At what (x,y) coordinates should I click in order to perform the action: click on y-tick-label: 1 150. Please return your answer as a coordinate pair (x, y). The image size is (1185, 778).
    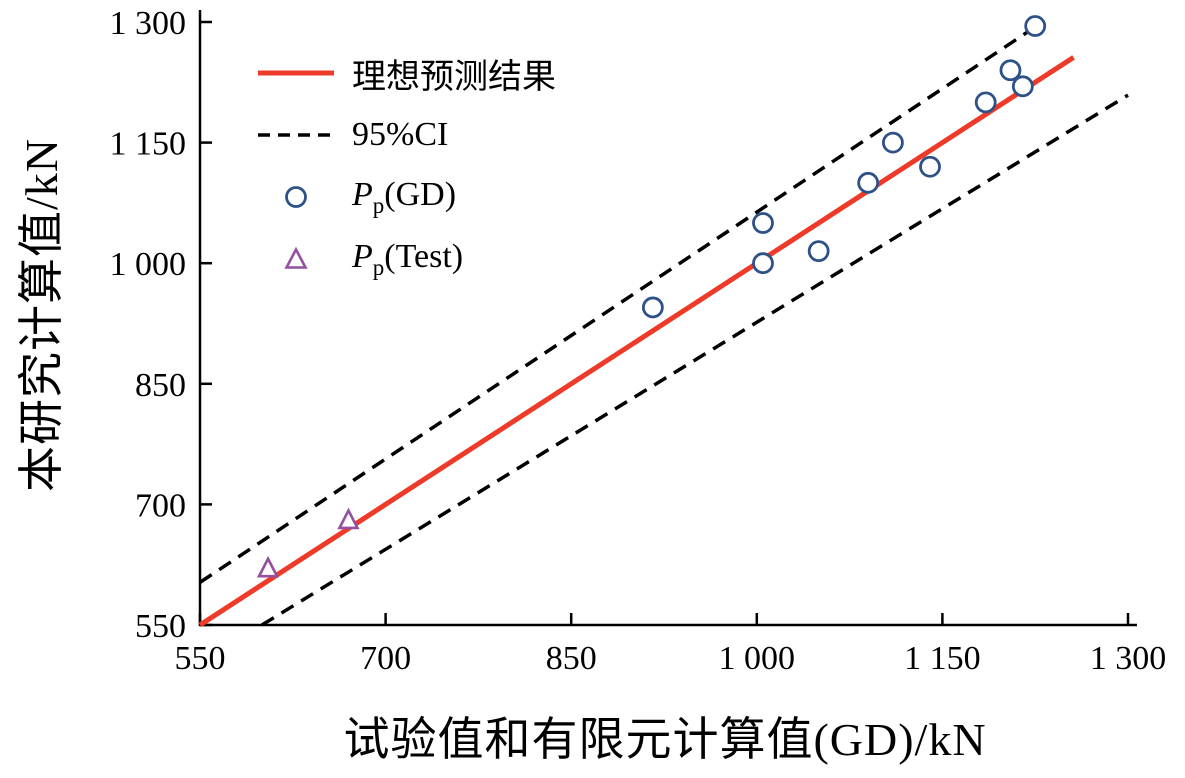
    Looking at the image, I should click on (148, 144).